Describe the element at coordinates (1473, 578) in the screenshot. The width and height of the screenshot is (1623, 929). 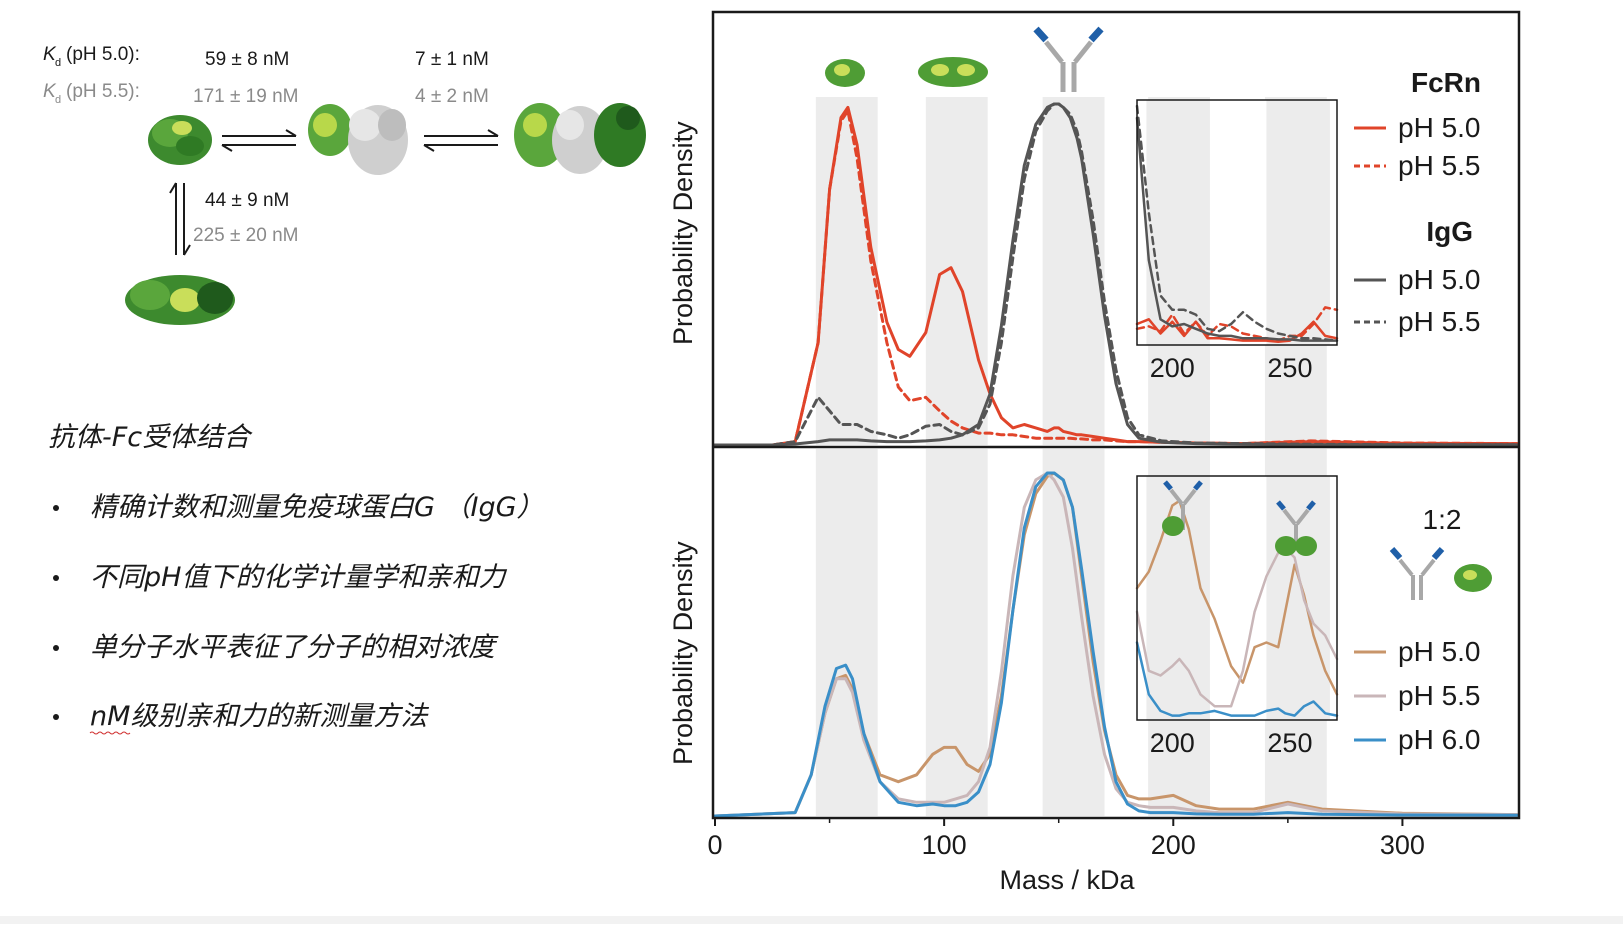
I see `fcrn-legend-icon` at that location.